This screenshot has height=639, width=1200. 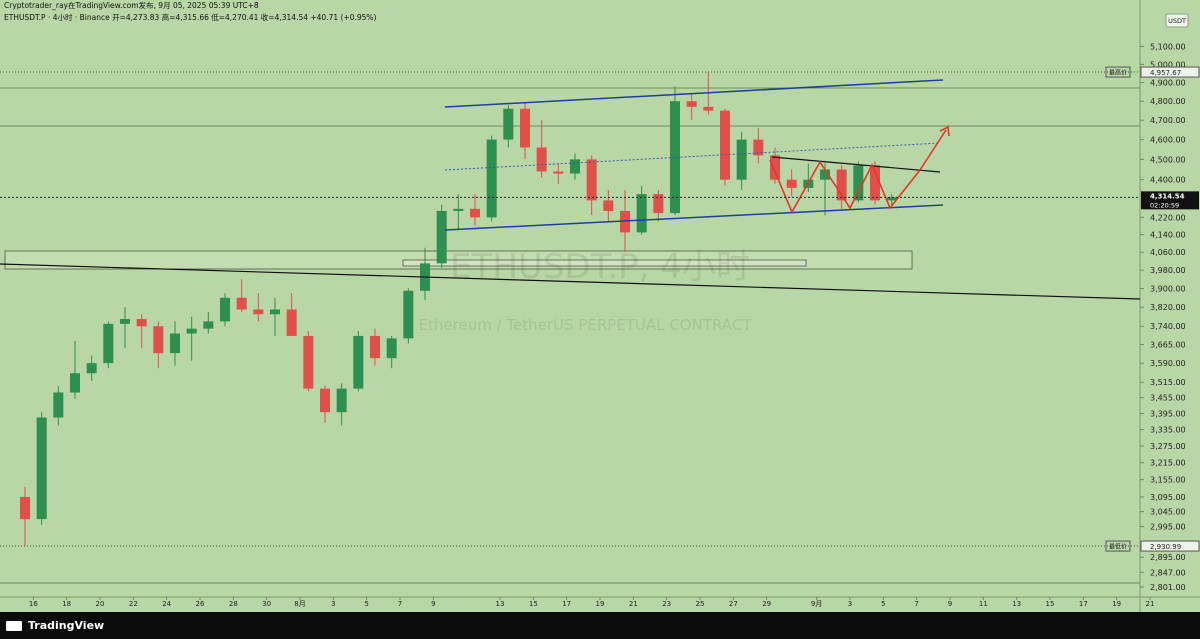 I want to click on x-tick-label: 24, so click(x=166, y=604).